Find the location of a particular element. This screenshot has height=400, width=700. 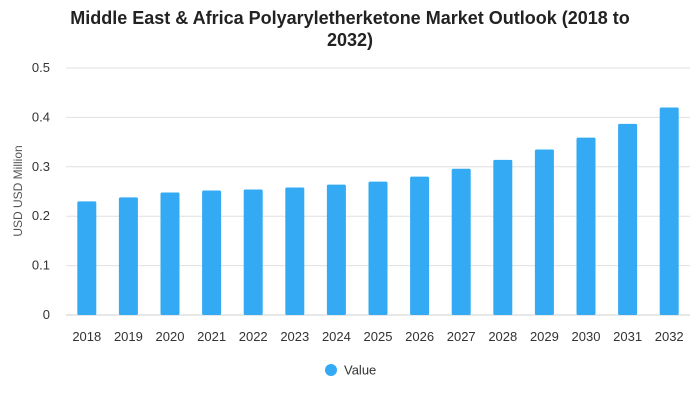

x-tick-label: 2028 is located at coordinates (502, 336).